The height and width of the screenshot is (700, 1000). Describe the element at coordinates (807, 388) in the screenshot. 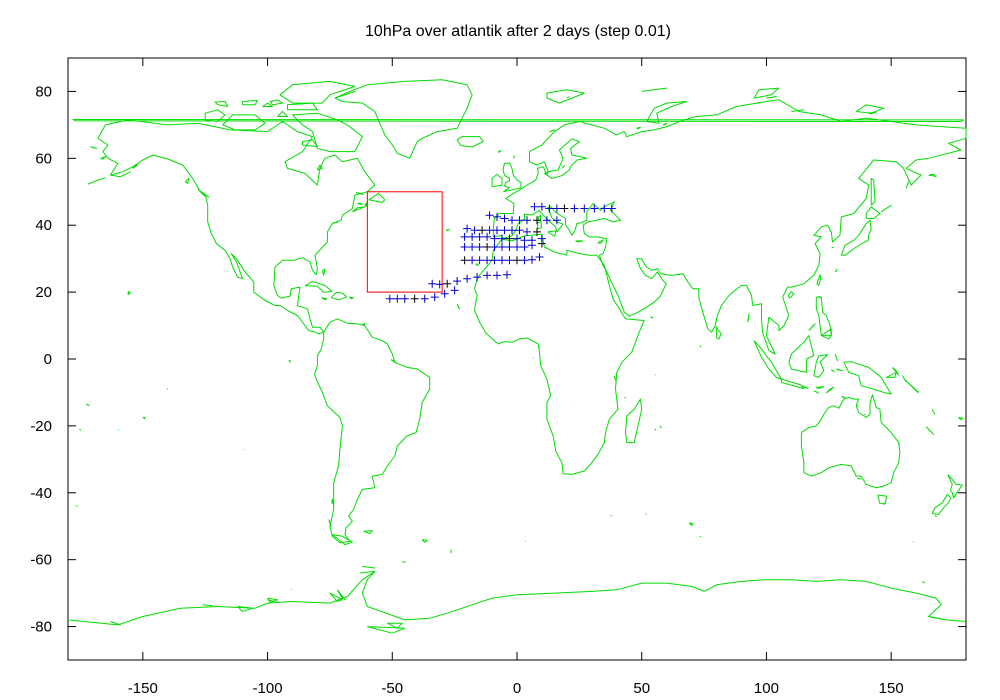

I see `coastline-lombok` at that location.